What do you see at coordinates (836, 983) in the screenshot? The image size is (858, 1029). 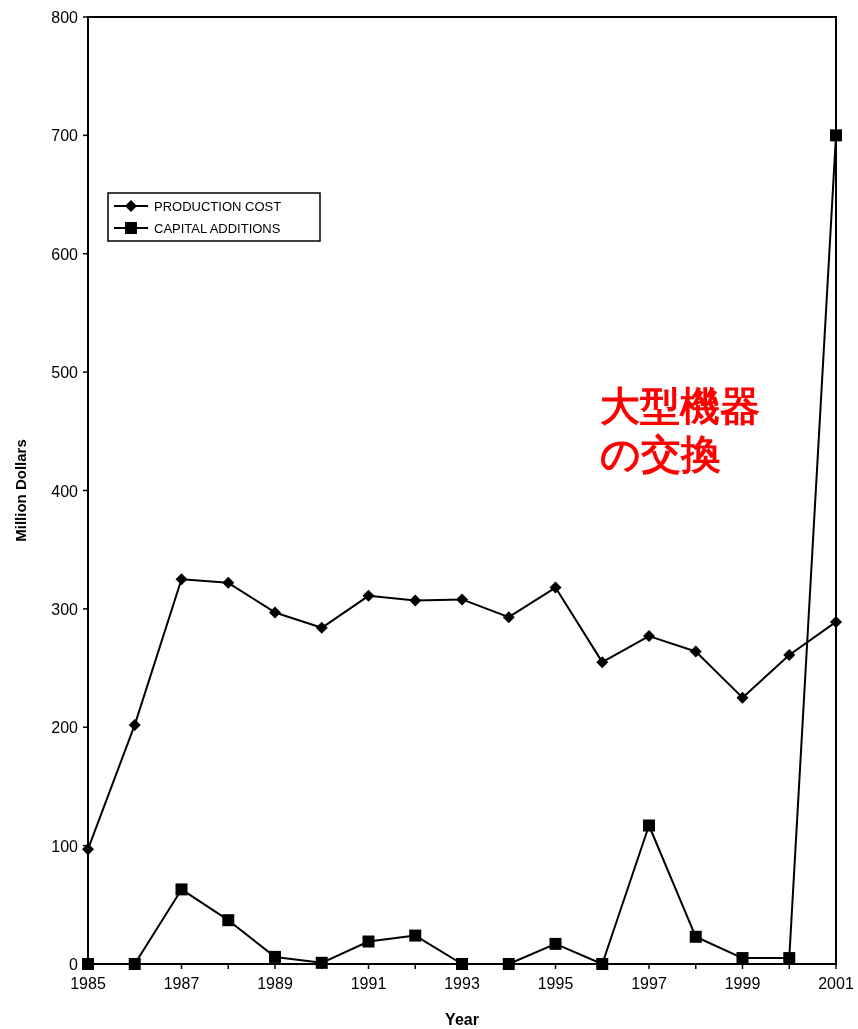 I see `x-tick-label: 2001` at bounding box center [836, 983].